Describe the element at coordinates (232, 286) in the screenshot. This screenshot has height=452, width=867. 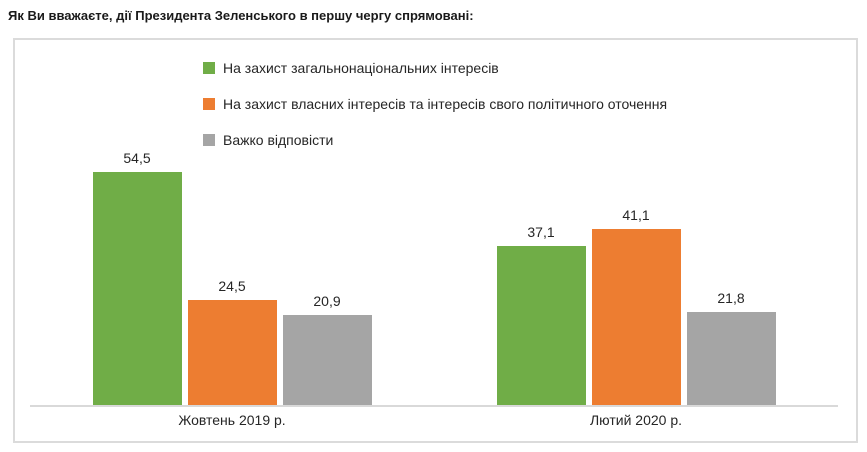
I see `bar-value-label: 24,5` at that location.